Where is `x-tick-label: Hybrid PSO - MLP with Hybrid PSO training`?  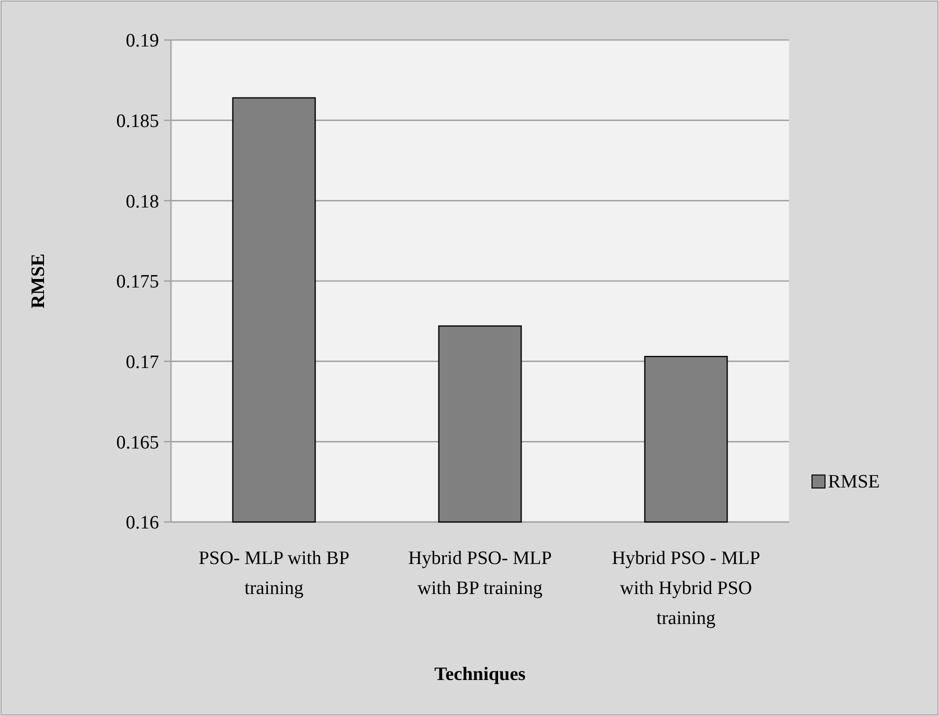 x-tick-label: Hybrid PSO - MLP with Hybrid PSO training is located at coordinates (686, 588).